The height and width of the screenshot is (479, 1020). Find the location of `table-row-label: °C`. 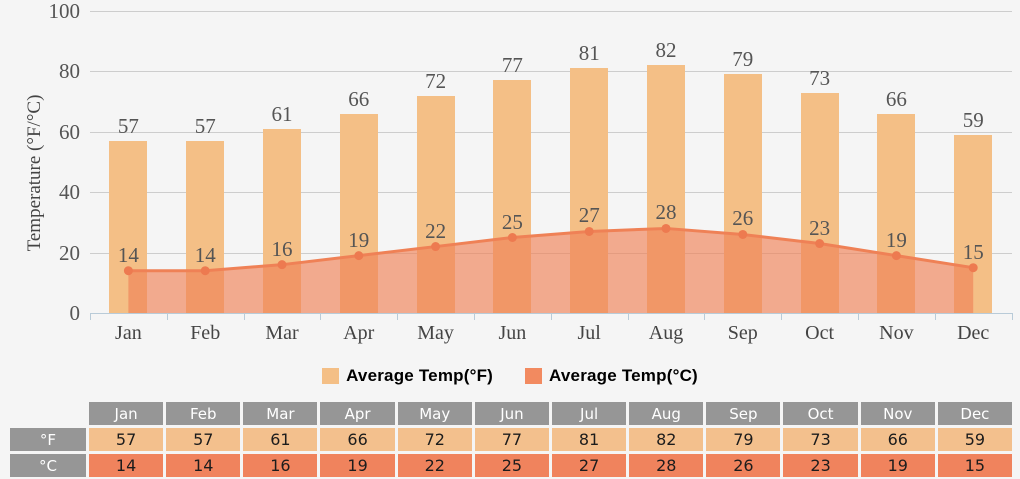

table-row-label: °C is located at coordinates (48, 465).